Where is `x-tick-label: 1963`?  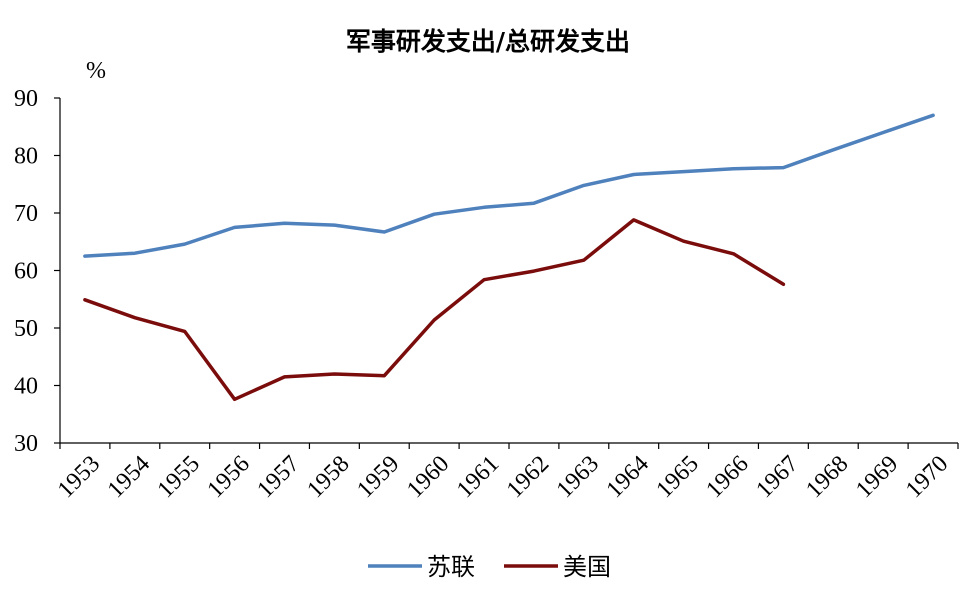 x-tick-label: 1963 is located at coordinates (578, 477).